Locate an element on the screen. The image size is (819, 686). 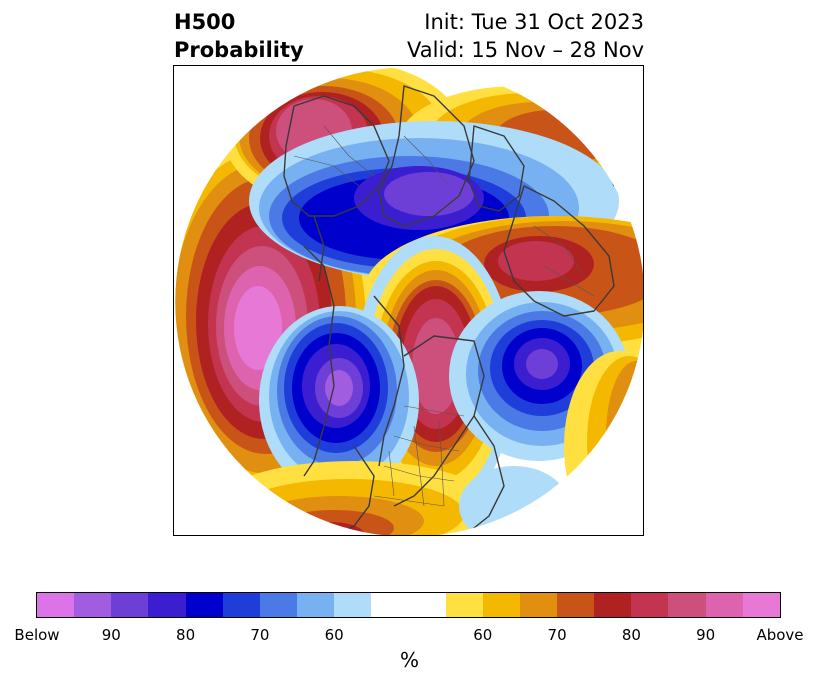
colorbar is located at coordinates (408, 605).